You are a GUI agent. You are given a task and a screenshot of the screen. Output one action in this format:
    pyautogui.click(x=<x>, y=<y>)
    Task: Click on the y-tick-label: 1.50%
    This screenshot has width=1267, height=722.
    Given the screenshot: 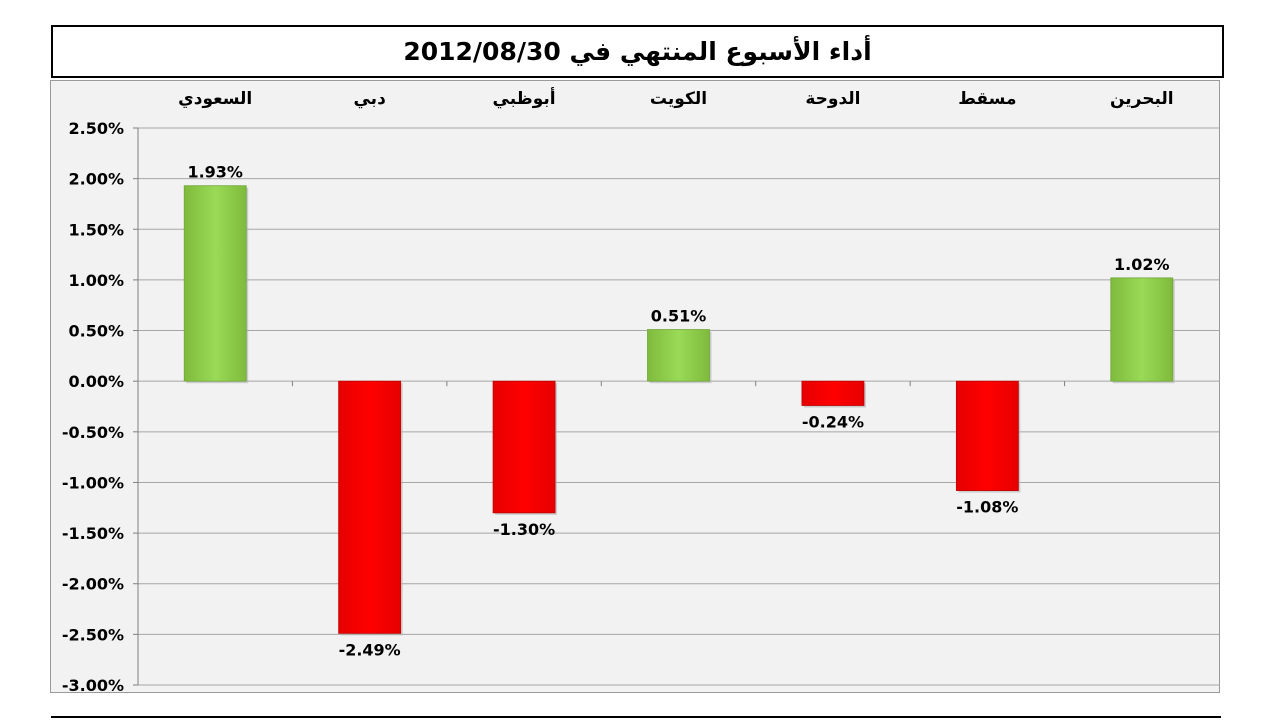 What is the action you would take?
    pyautogui.click(x=96, y=229)
    